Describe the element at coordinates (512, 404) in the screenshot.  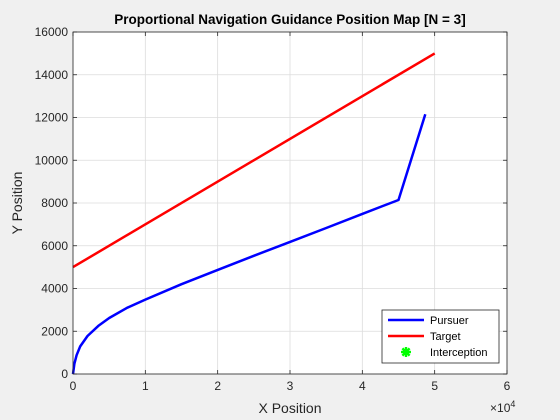
I see `x-axis-exponent: 4` at that location.